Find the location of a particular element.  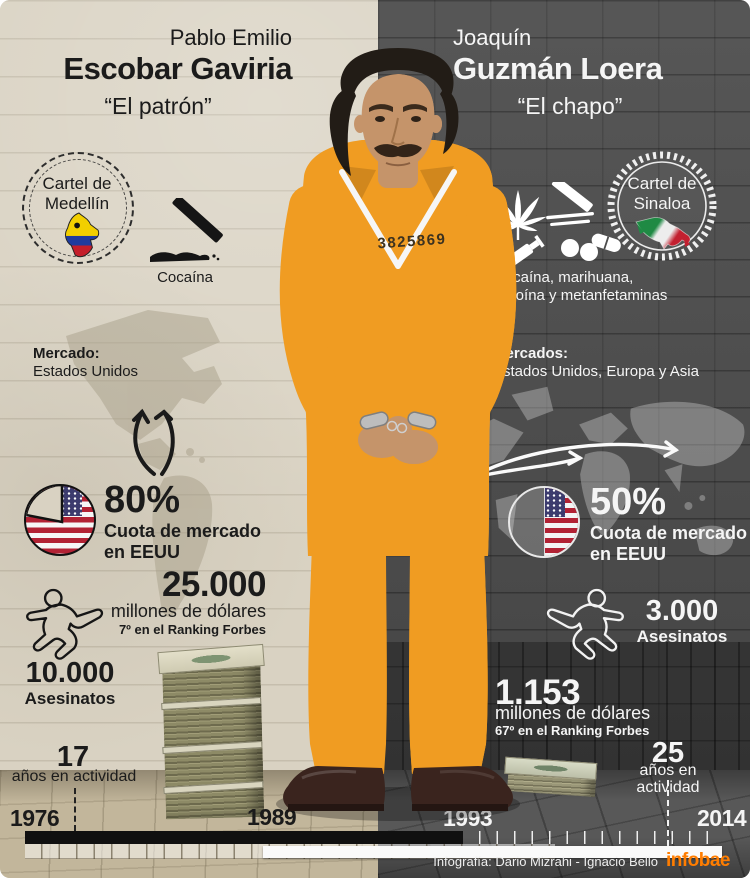

guzman-years-value: 25 is located at coordinates (668, 753).